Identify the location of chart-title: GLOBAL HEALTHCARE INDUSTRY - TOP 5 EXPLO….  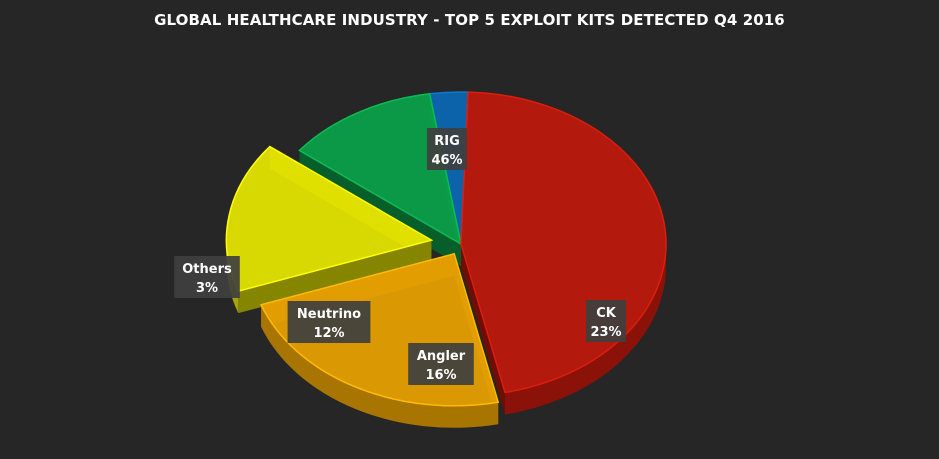
(469, 20).